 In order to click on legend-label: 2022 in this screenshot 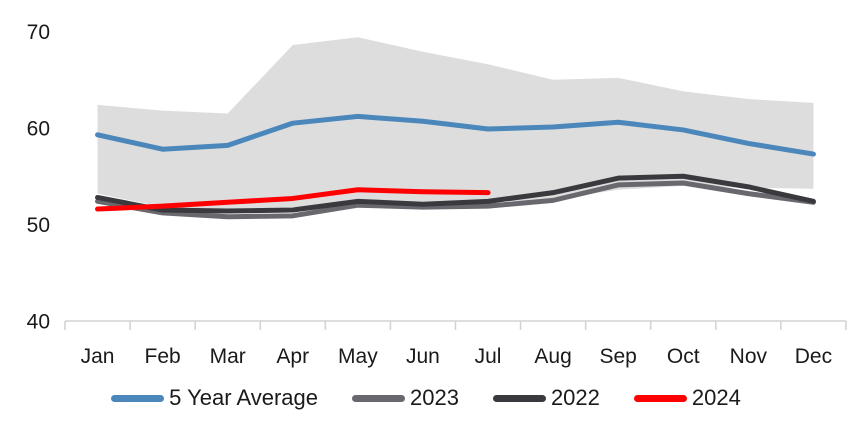, I will do `click(575, 397)`.